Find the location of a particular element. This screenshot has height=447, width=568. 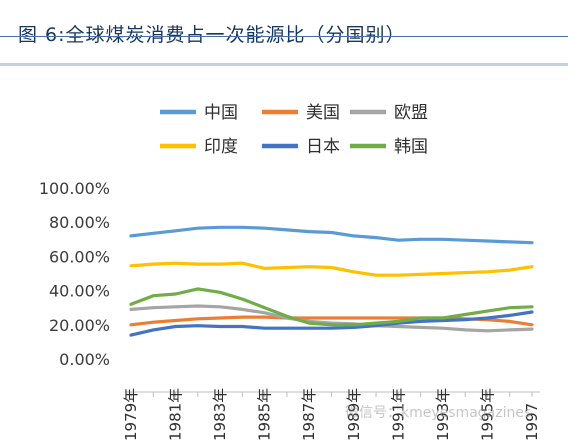

x-tick-label: 1991年 is located at coordinates (398, 414).